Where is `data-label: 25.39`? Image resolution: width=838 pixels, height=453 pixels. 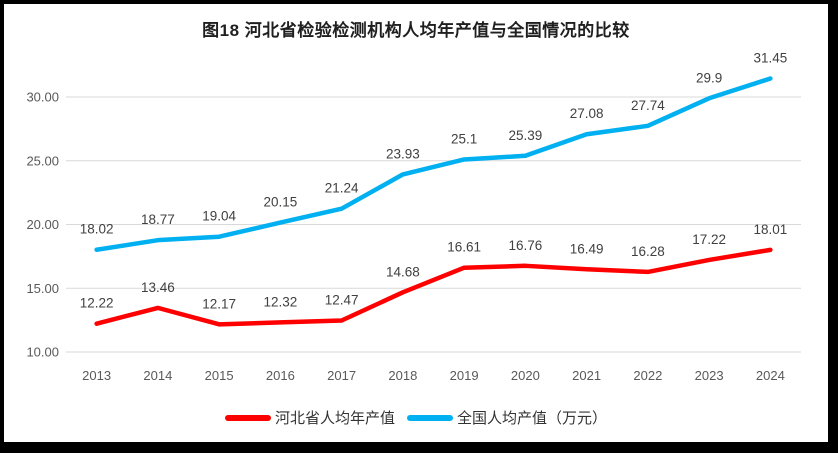
data-label: 25.39 is located at coordinates (525, 135).